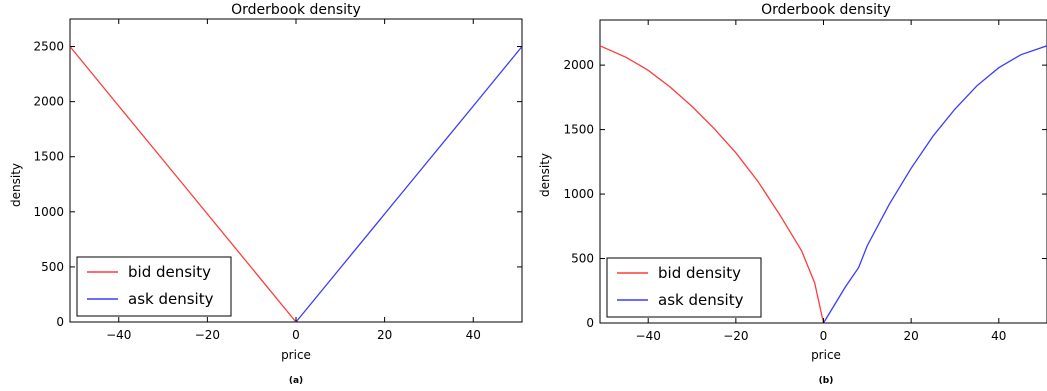 This screenshot has width=1047, height=391. What do you see at coordinates (296, 381) in the screenshot?
I see `panel-caption: (a)` at bounding box center [296, 381].